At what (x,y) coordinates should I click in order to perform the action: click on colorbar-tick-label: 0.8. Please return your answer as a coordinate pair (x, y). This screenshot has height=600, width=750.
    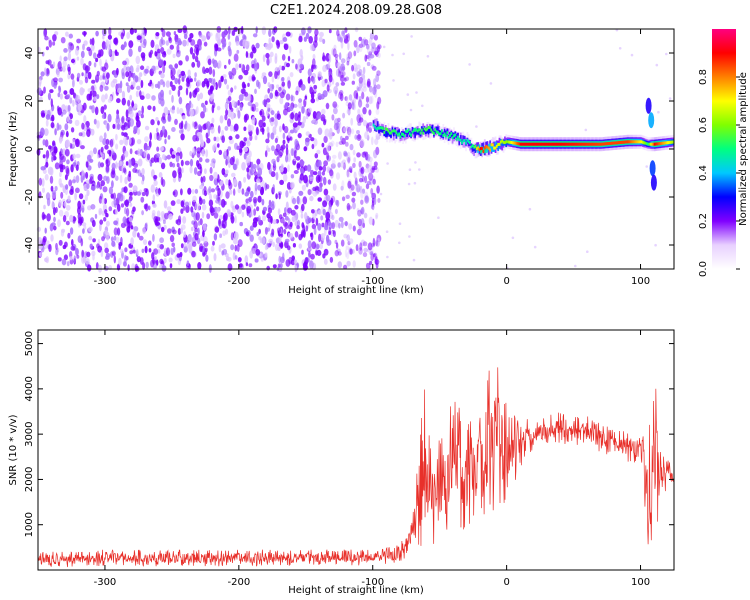
    Looking at the image, I should click on (703, 77).